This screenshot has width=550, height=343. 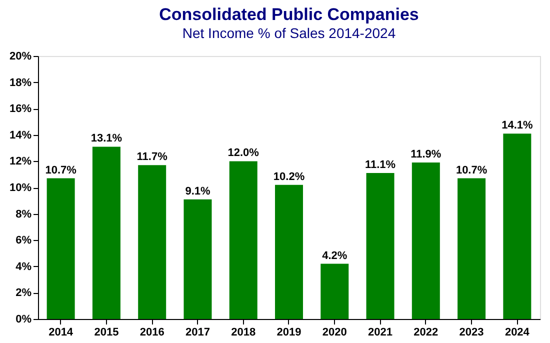 What do you see at coordinates (471, 332) in the screenshot?
I see `x-tick-label: 2023` at bounding box center [471, 332].